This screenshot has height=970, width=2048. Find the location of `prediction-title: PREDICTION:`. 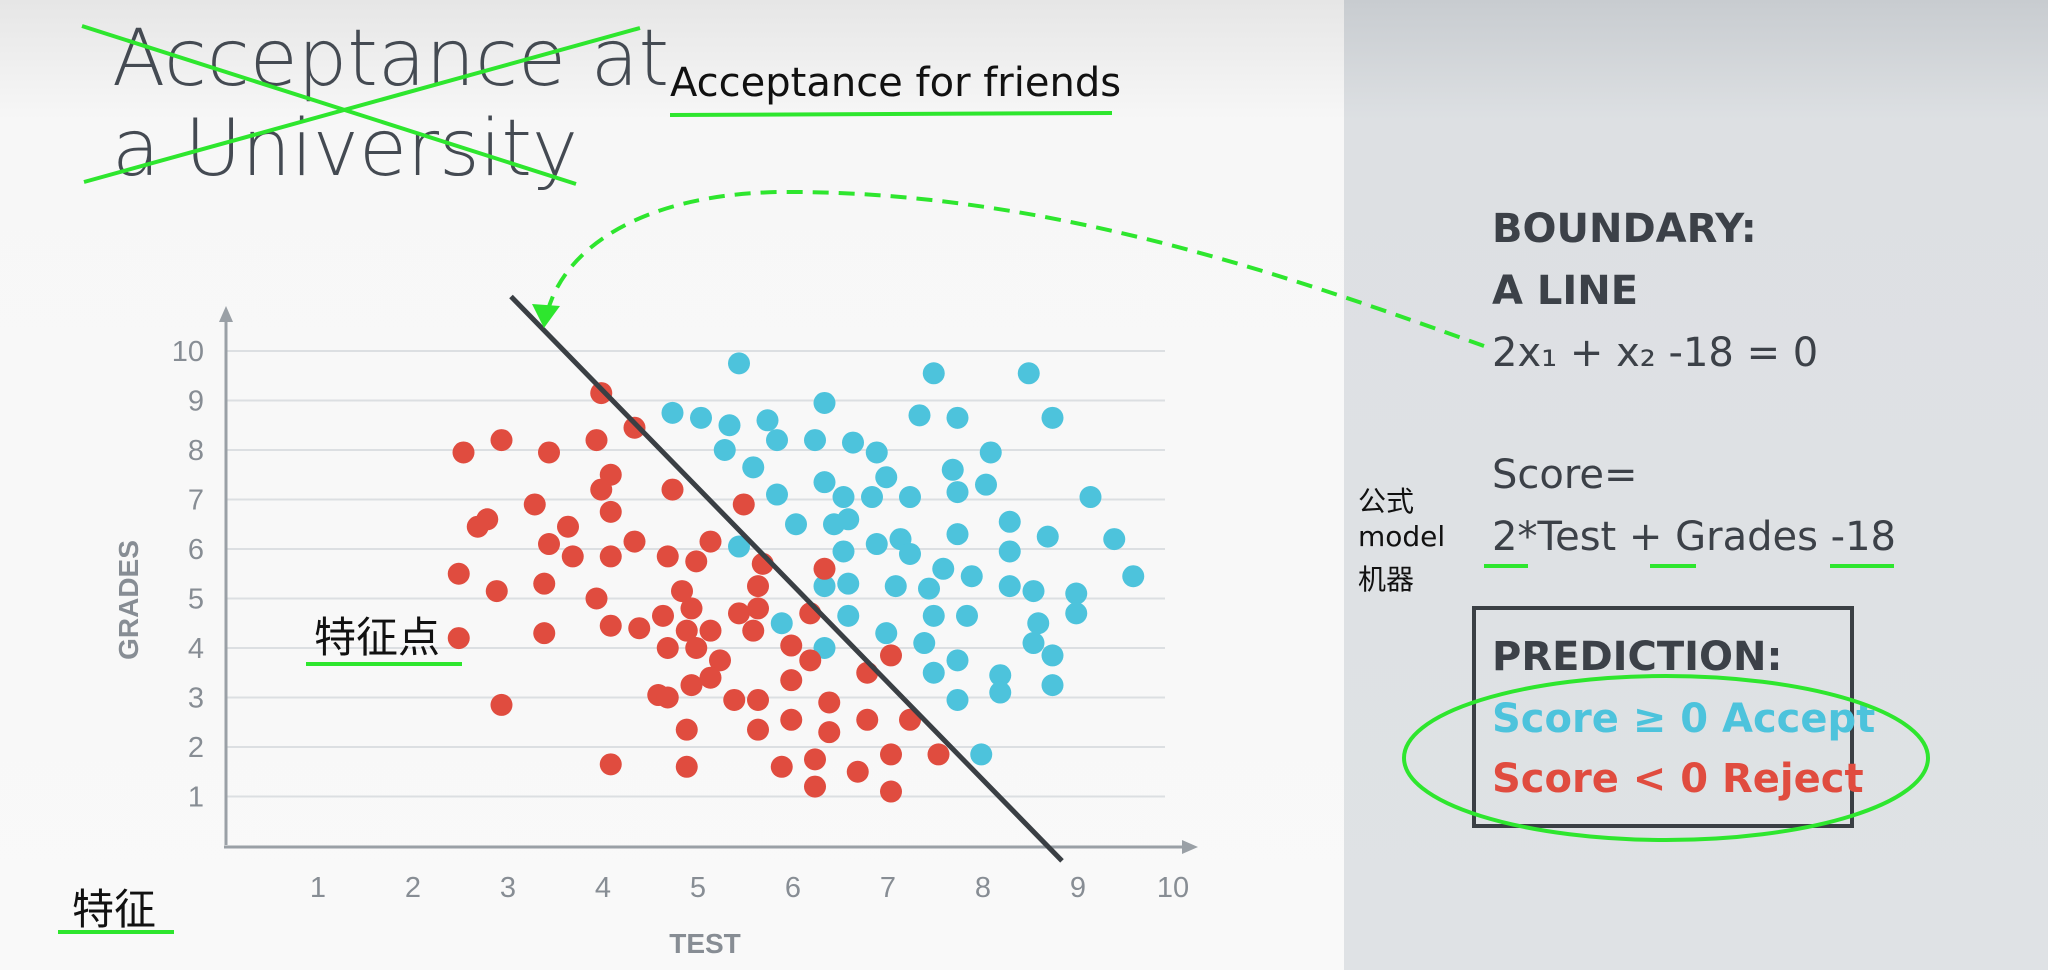

prediction-title: PREDICTION: is located at coordinates (1637, 657).